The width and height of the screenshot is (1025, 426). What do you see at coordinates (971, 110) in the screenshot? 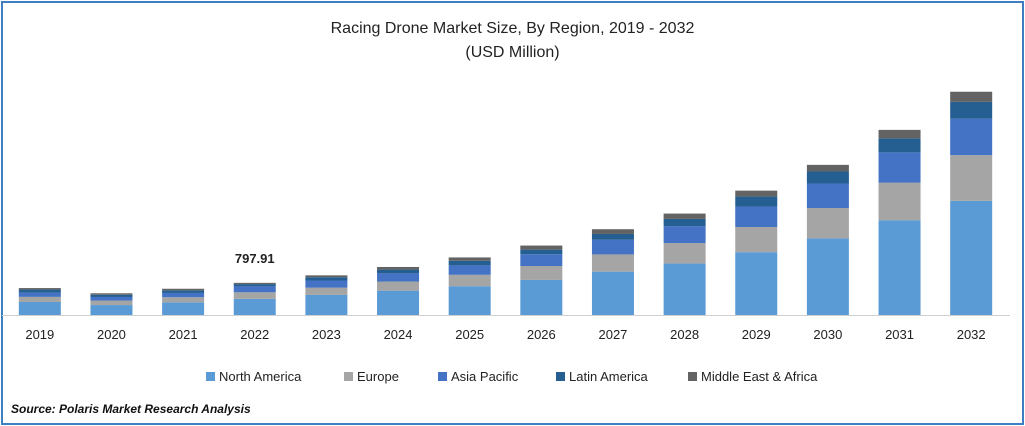
I see `bar-2032-latin-america` at bounding box center [971, 110].